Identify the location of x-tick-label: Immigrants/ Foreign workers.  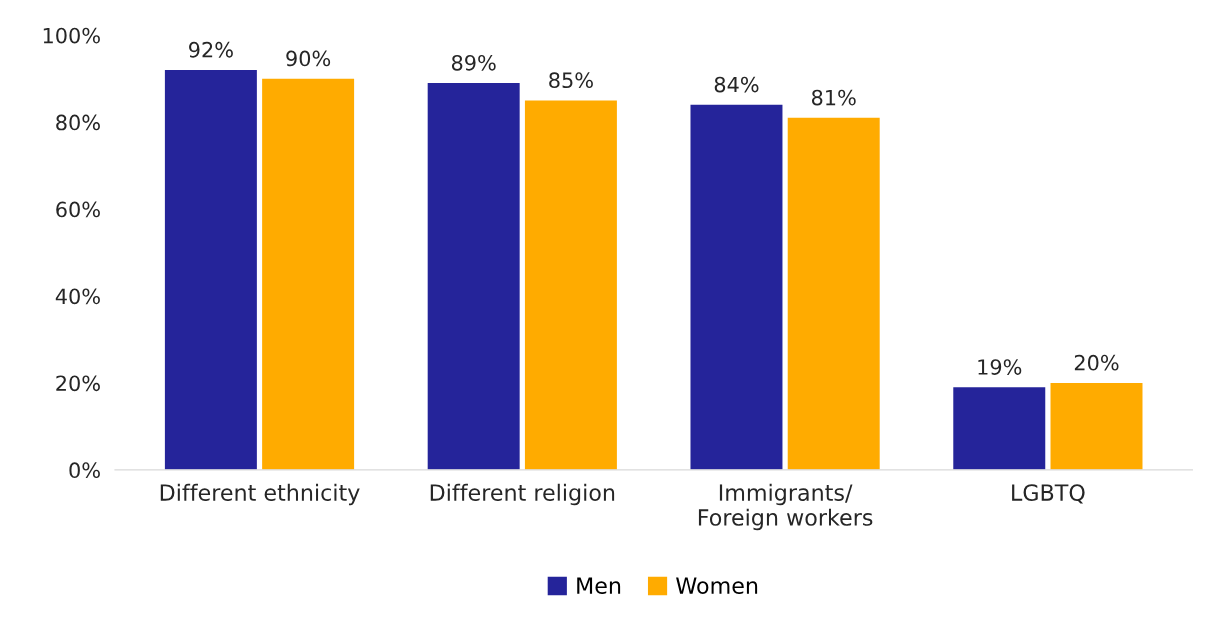
(785, 507).